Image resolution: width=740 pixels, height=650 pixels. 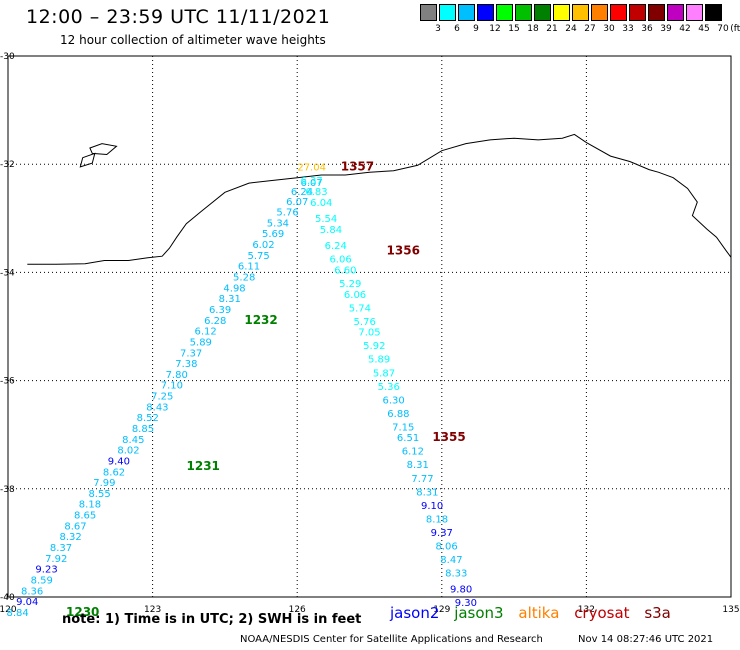 What do you see at coordinates (723, 29) in the screenshot?
I see `scale-label: 70` at bounding box center [723, 29].